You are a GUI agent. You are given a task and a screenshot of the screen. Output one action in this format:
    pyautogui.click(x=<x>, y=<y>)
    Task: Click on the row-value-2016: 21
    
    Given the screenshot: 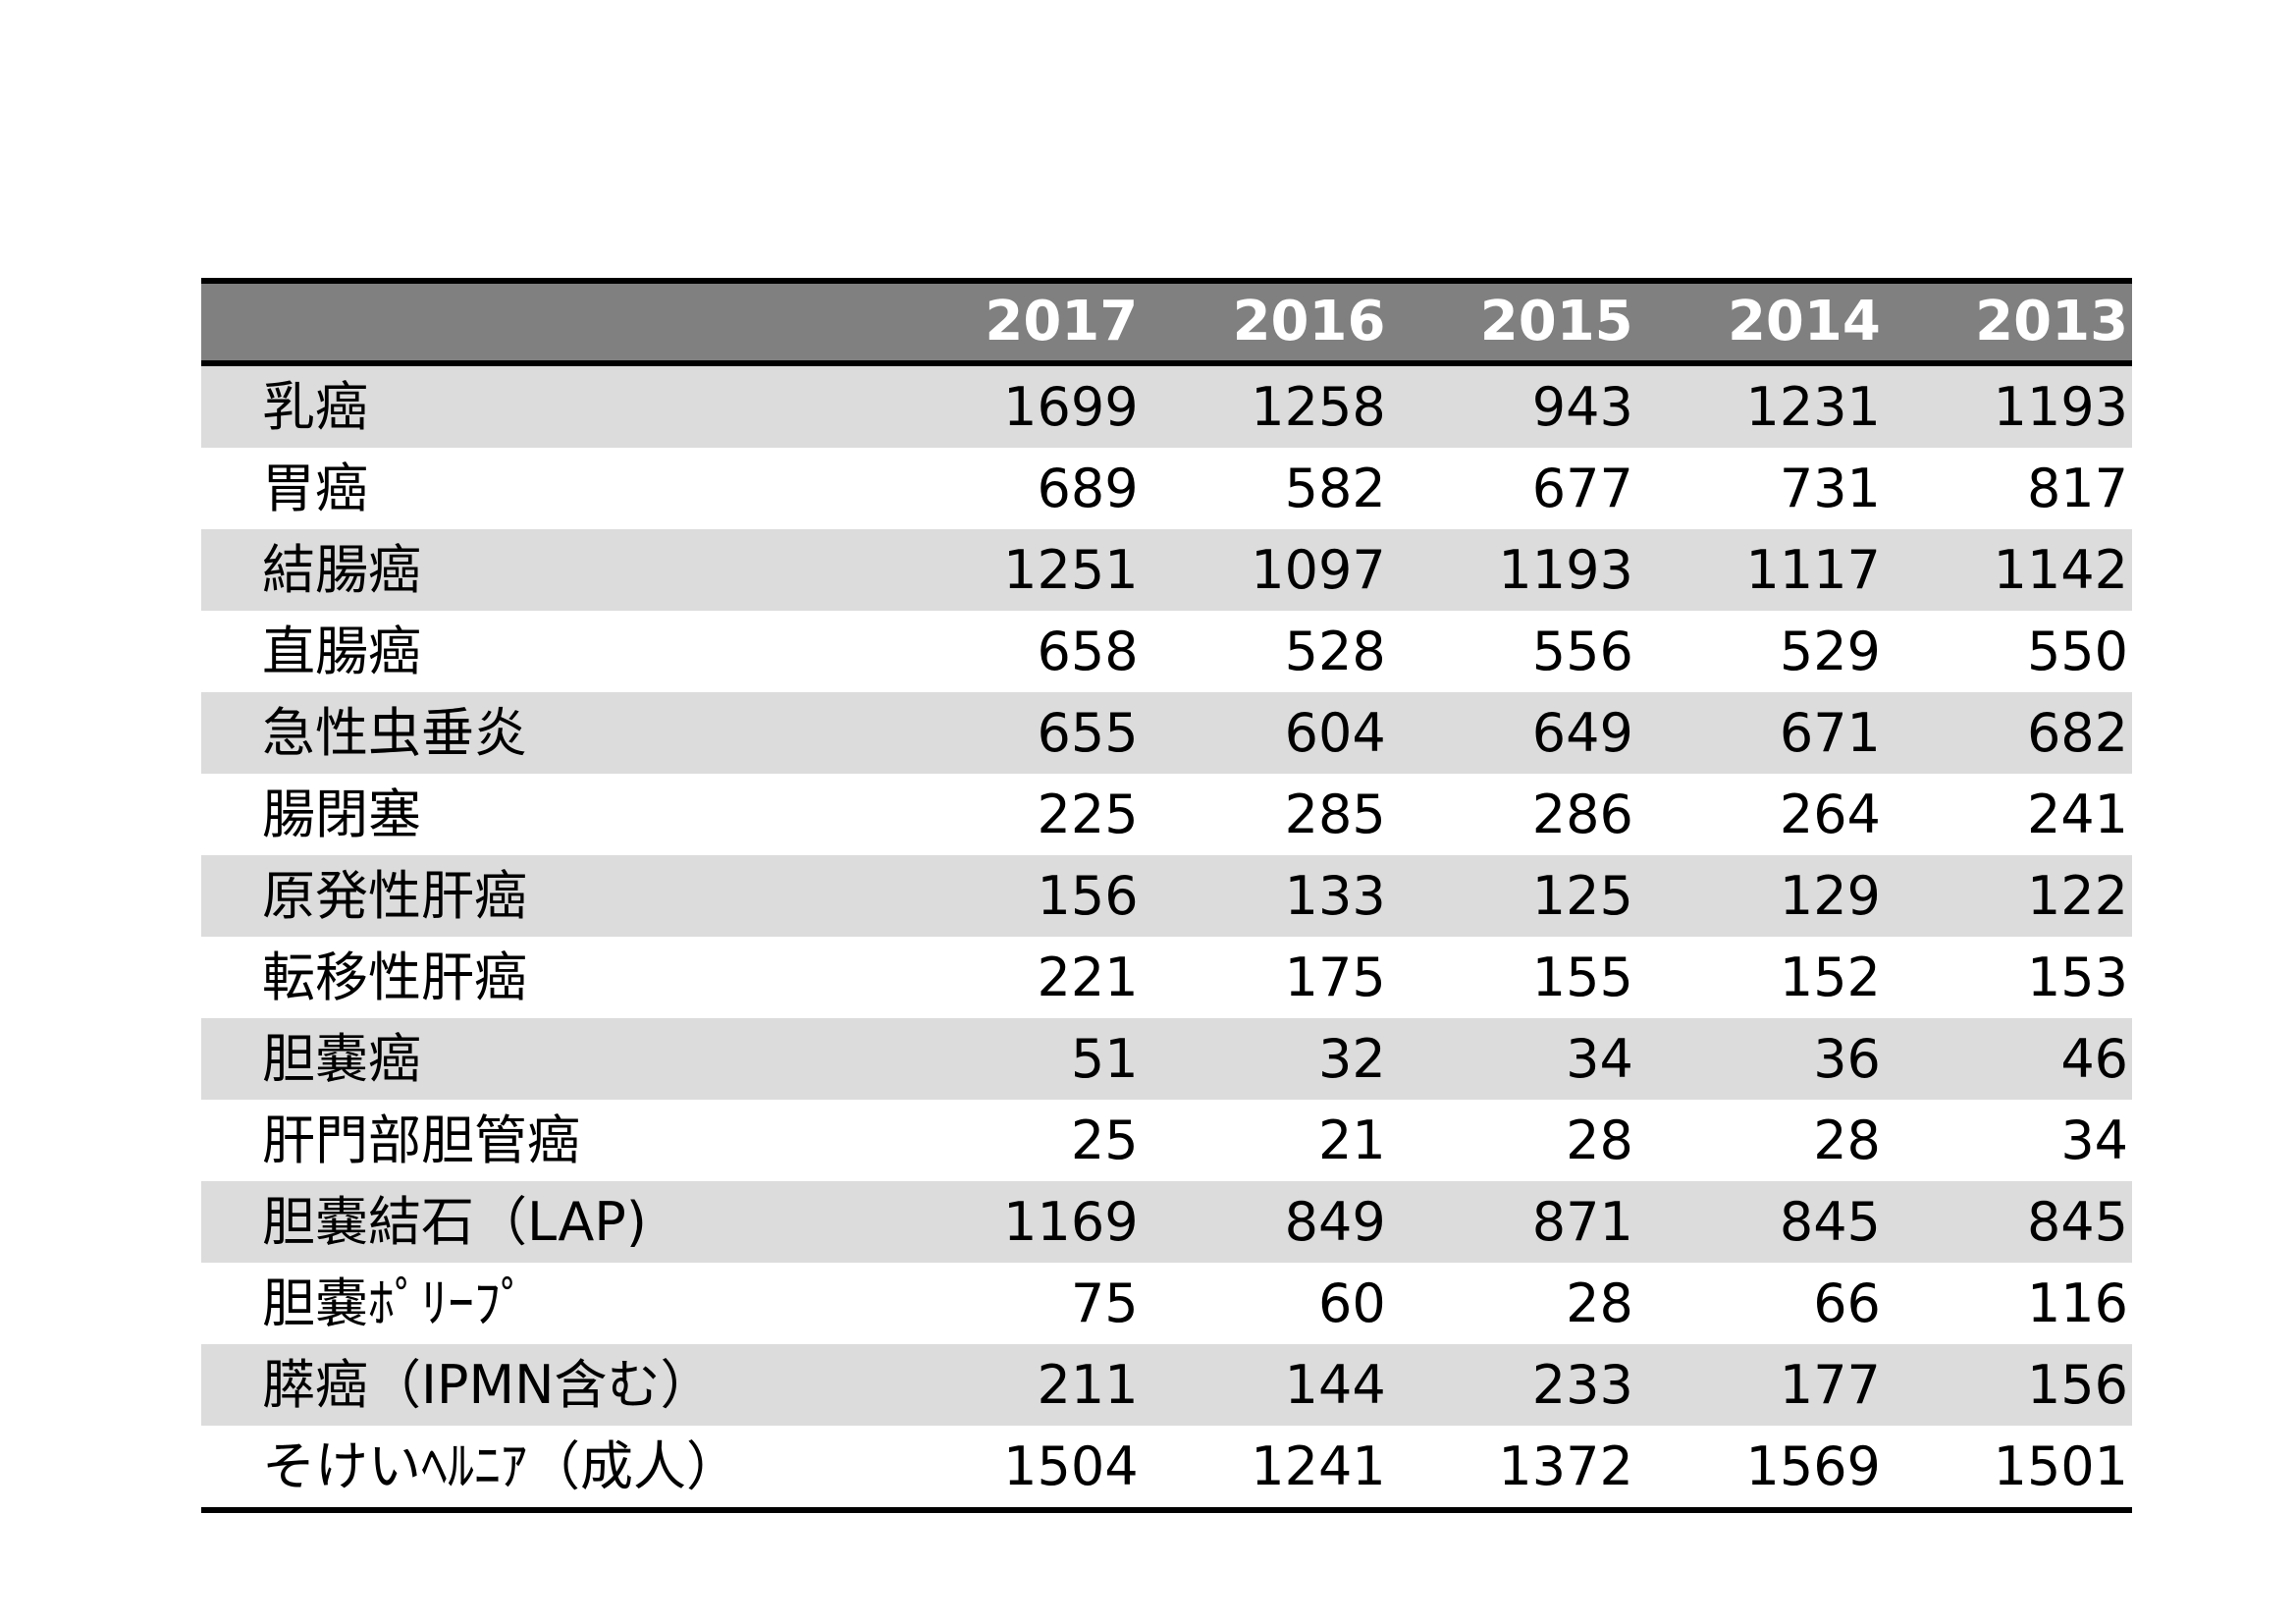 What is the action you would take?
    pyautogui.click(x=1351, y=1140)
    